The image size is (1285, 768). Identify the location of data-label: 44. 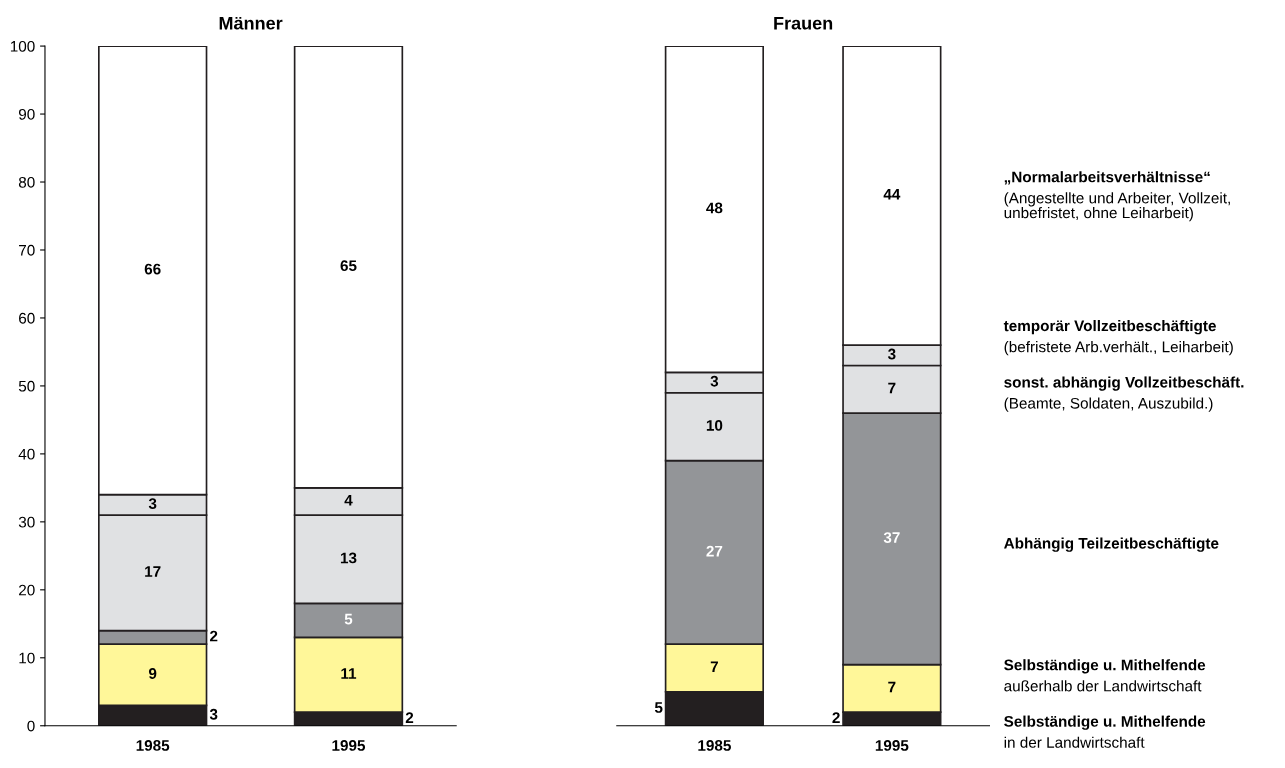
(892, 194).